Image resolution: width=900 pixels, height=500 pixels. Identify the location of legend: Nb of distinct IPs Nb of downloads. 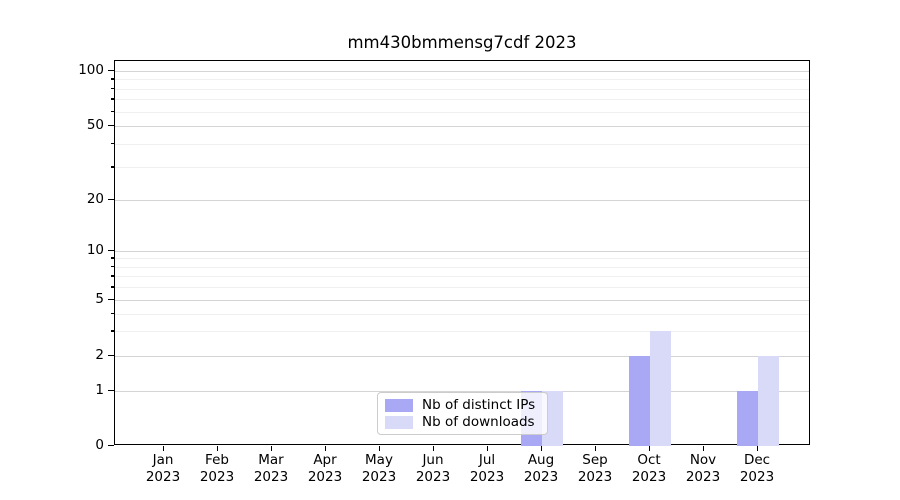
(462, 413).